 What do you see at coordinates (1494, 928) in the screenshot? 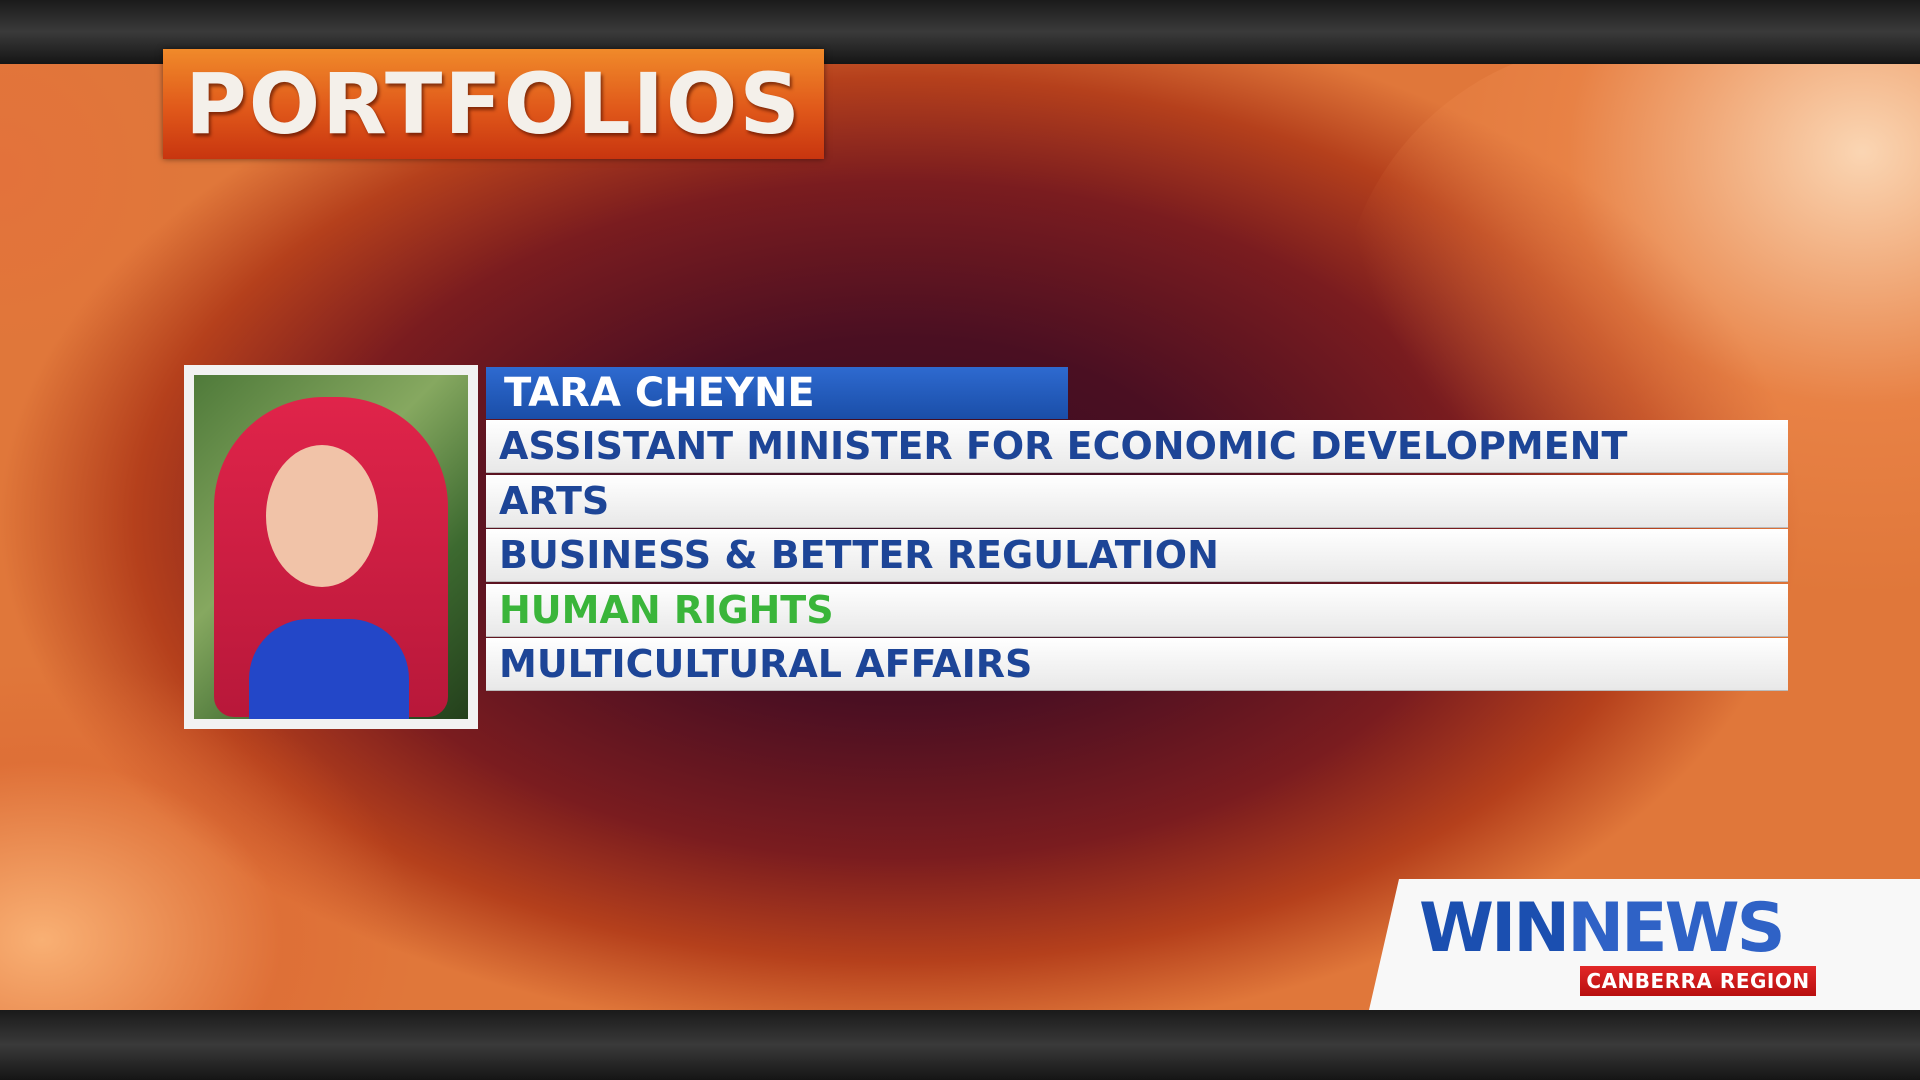
I see `logo-win: WIN` at bounding box center [1494, 928].